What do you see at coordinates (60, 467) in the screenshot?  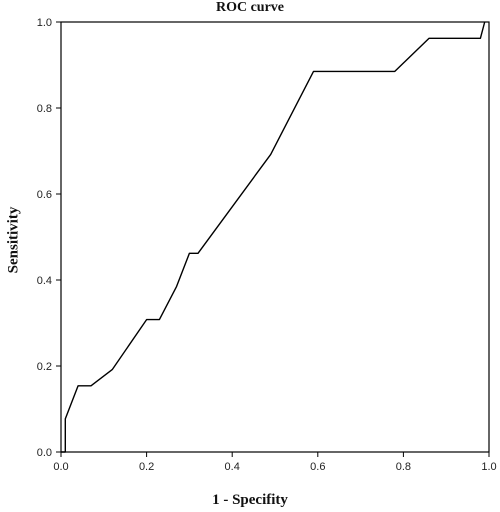 I see `x-tick-label: 0.0` at bounding box center [60, 467].